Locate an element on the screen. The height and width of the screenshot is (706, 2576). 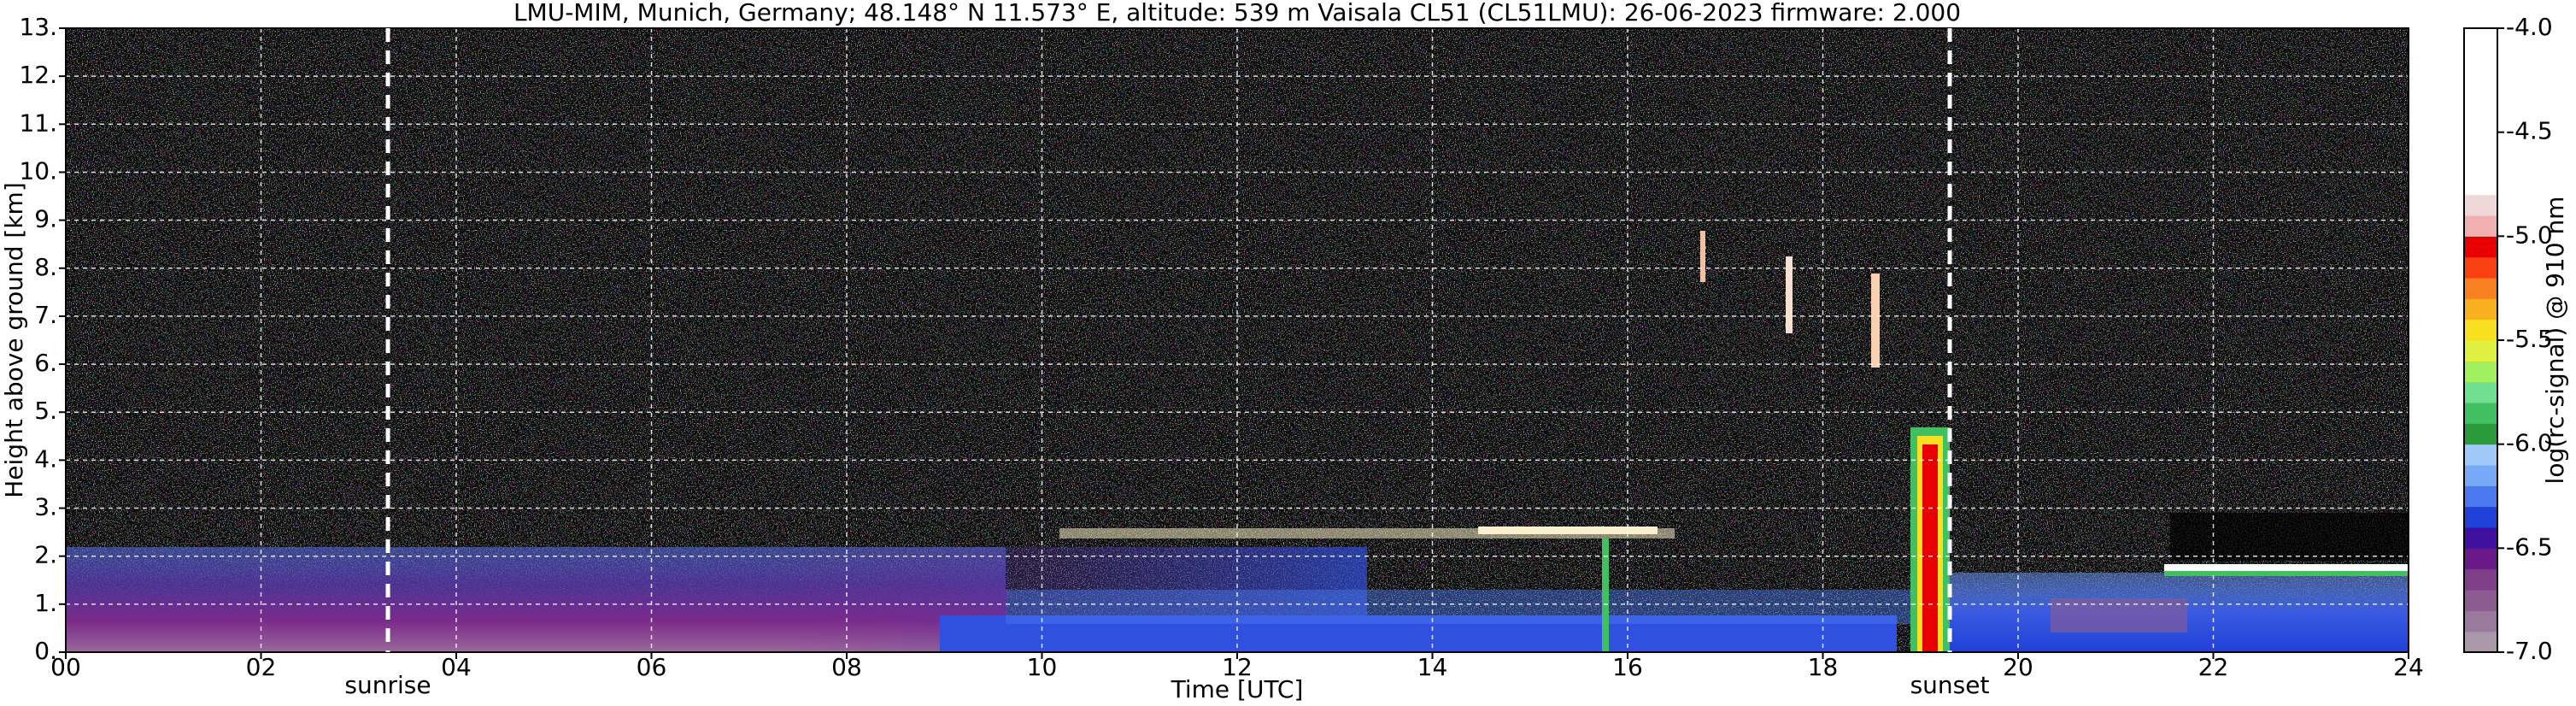
colorbar-tick-label: -5.0 is located at coordinates (2529, 235).